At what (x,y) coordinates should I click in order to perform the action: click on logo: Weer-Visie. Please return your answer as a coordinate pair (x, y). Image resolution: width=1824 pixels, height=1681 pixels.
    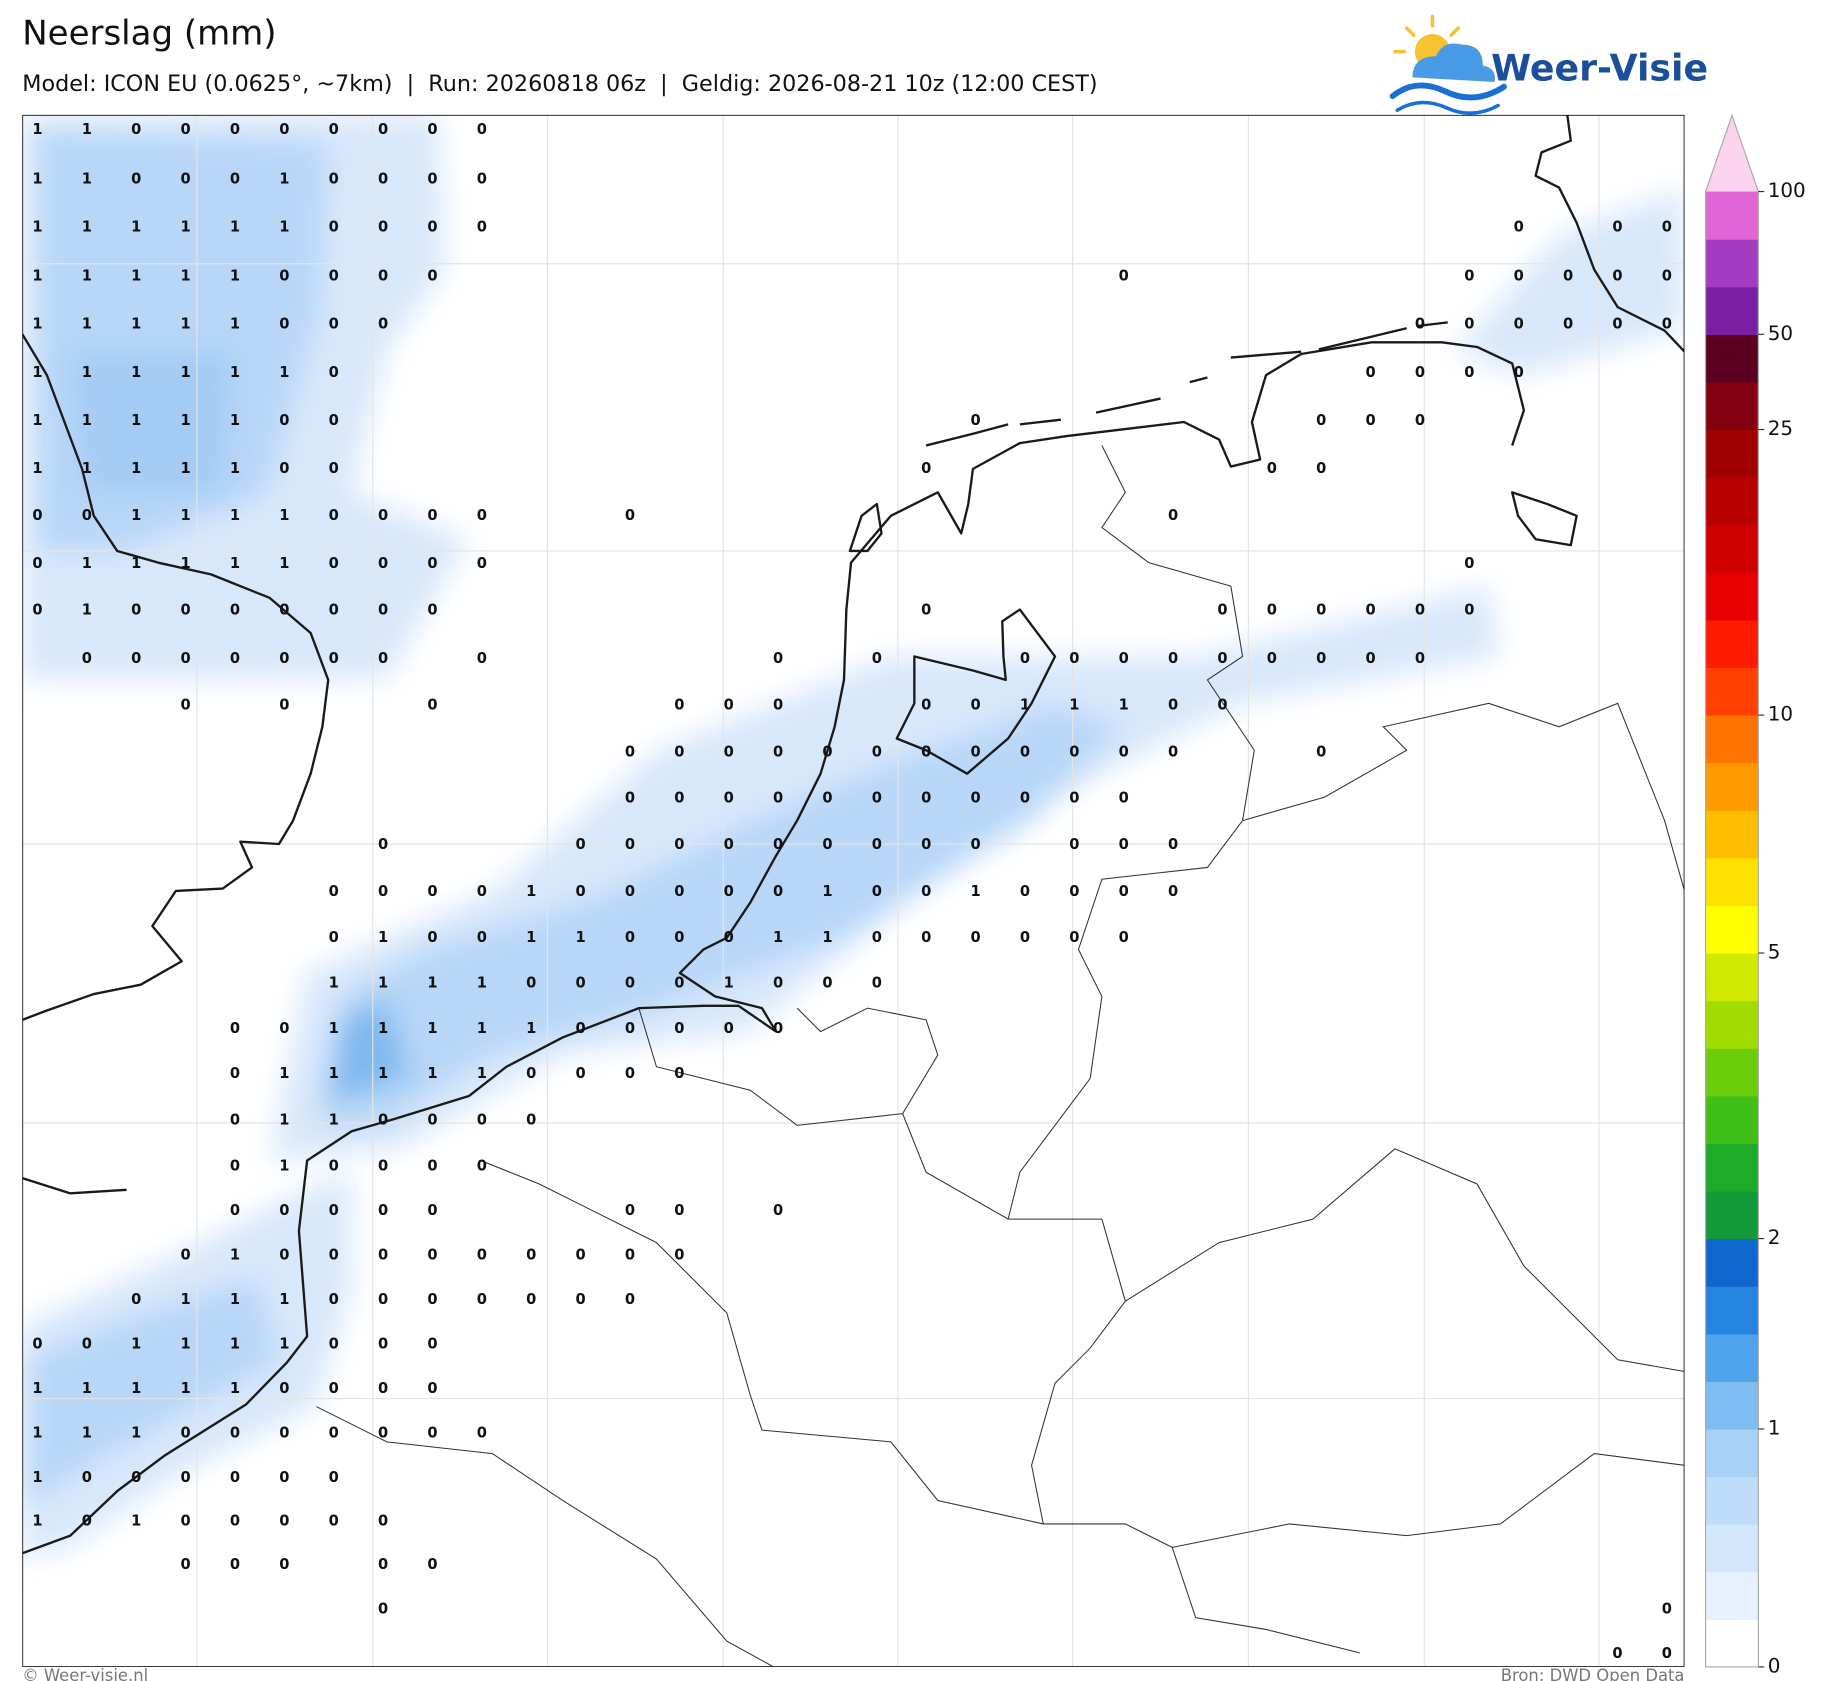
    Looking at the image, I should click on (1548, 64).